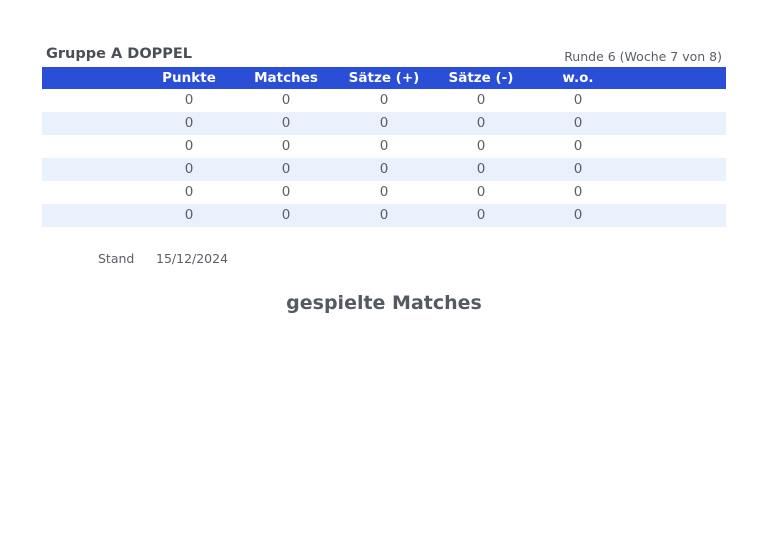  I want to click on header-saetze-plus: Sätze (+), so click(384, 78).